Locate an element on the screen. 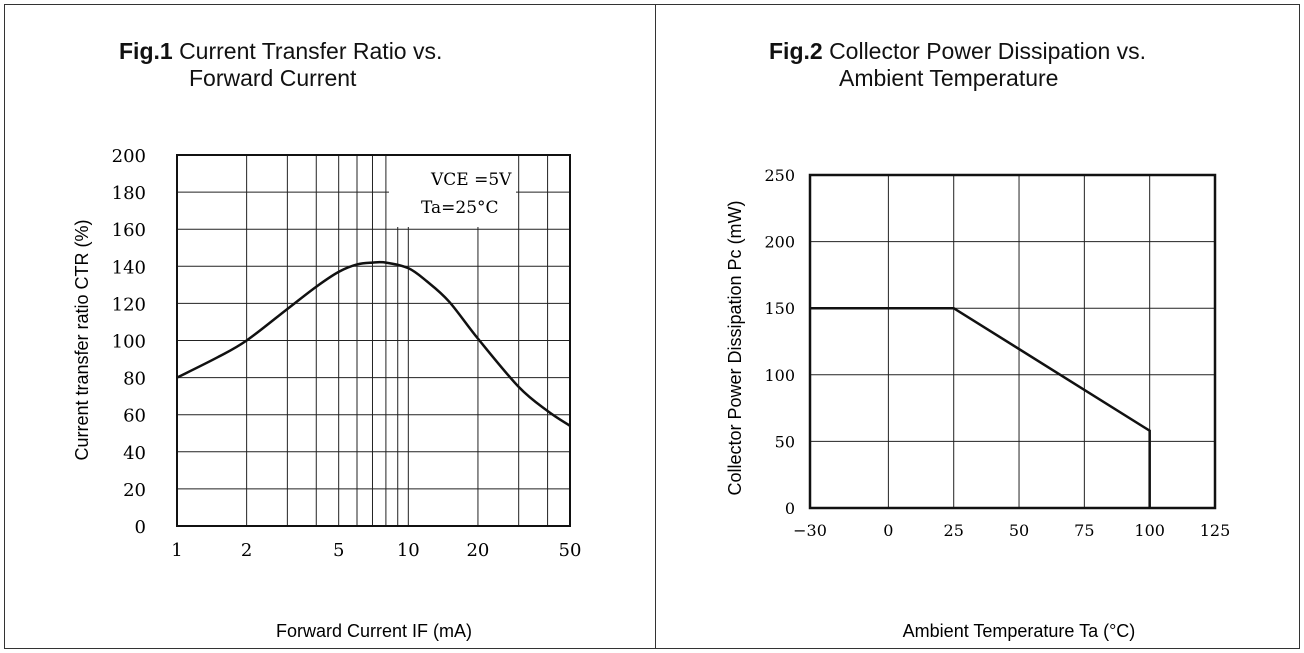  chart2-x-axis-label: Ambient Temperature Ta (°C) is located at coordinates (1019, 631).